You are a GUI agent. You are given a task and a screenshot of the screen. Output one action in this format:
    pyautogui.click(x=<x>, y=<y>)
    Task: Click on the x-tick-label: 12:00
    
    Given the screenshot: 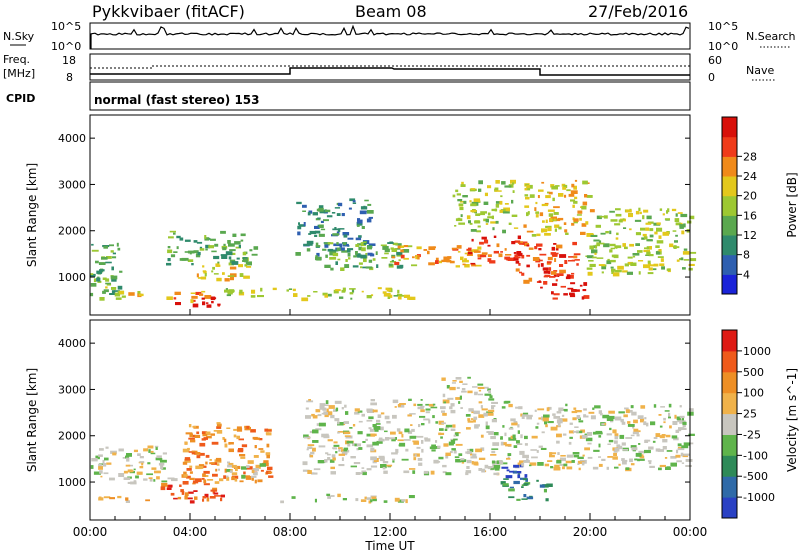 What is the action you would take?
    pyautogui.click(x=390, y=532)
    